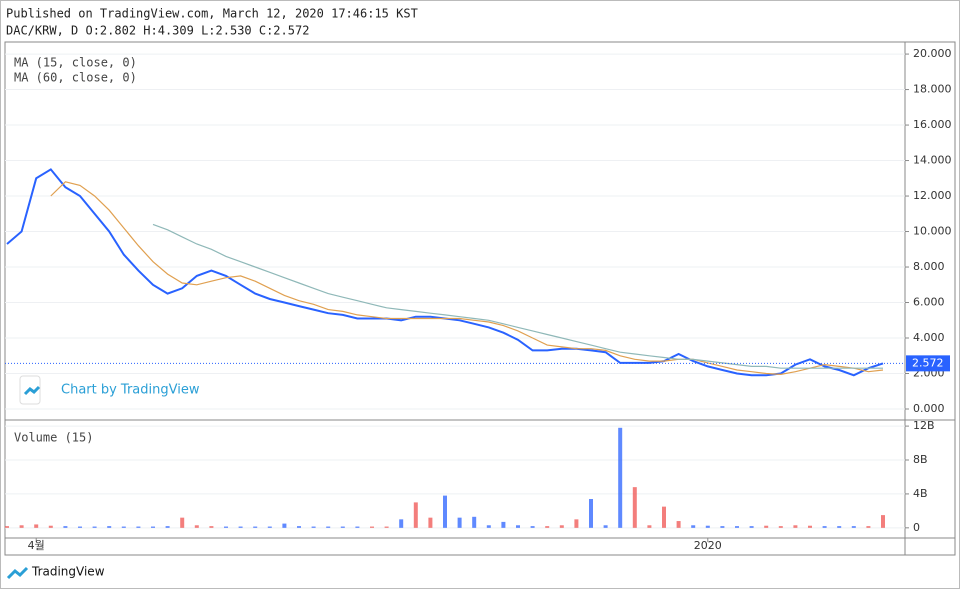 This screenshot has width=960, height=593. What do you see at coordinates (932, 231) in the screenshot?
I see `y-tick-label: 10.000` at bounding box center [932, 231].